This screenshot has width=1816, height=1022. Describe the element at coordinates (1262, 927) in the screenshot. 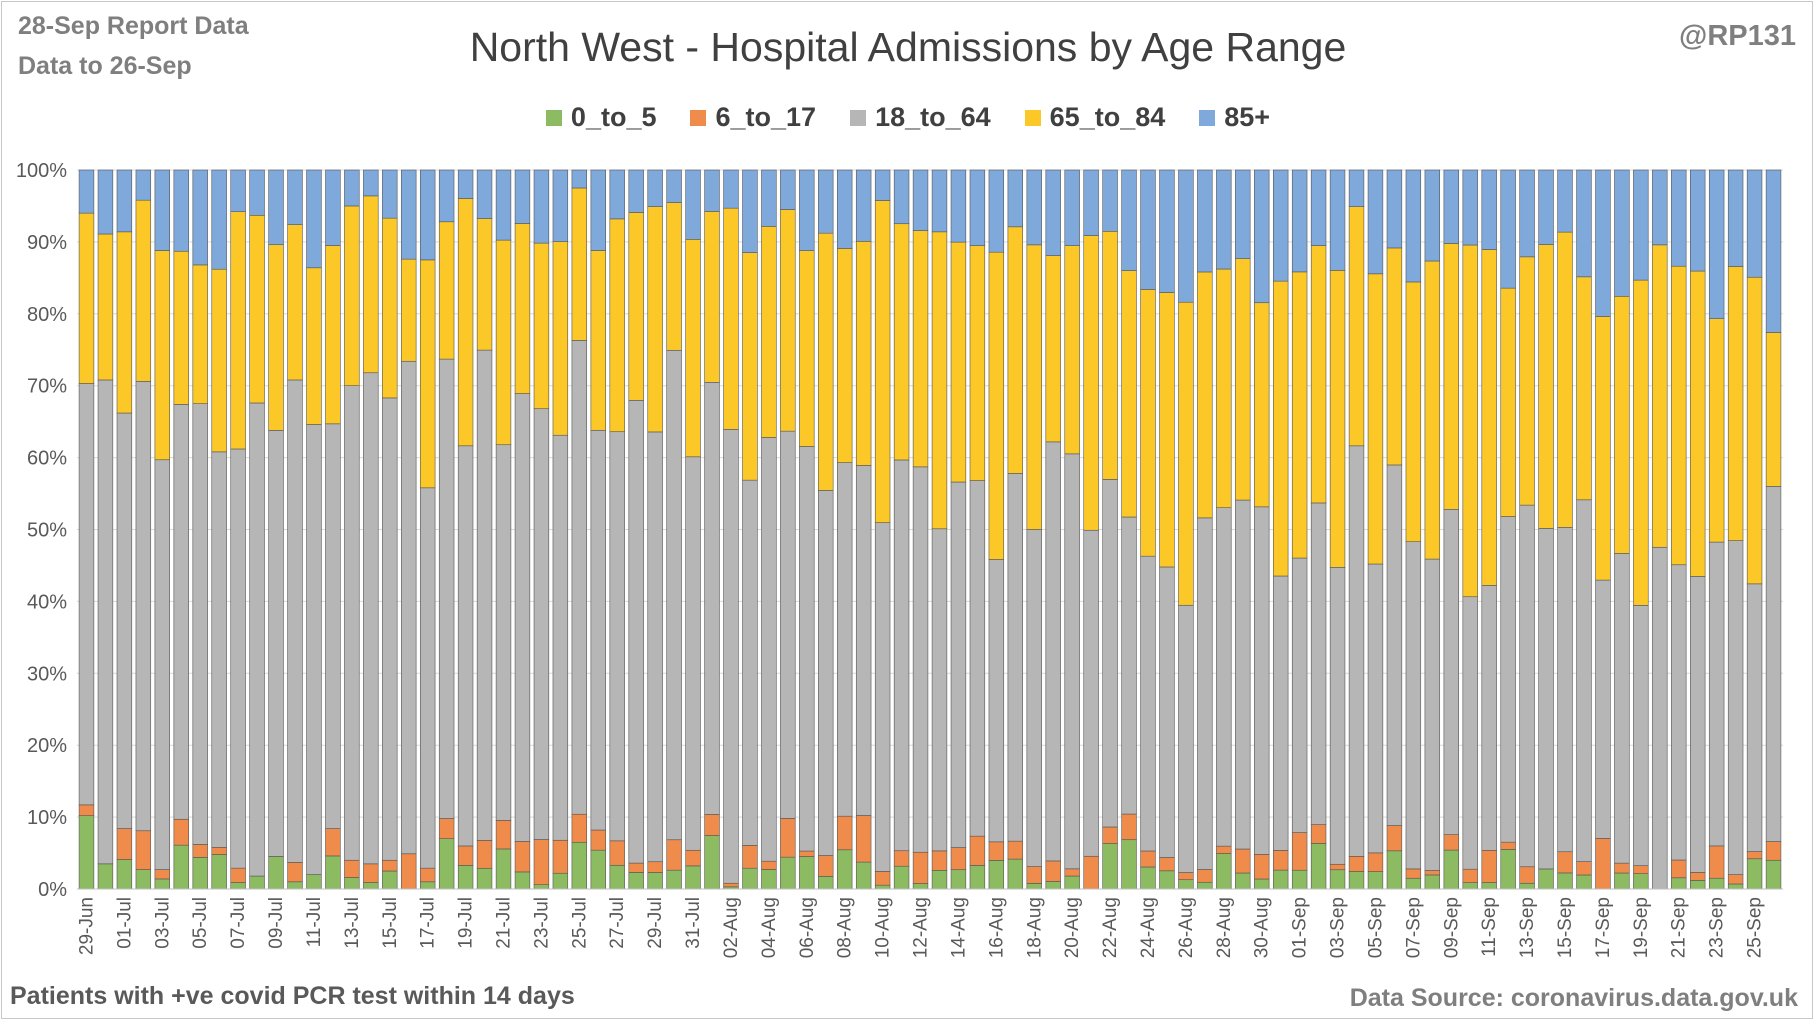

I see `x-tick-label: 30-Aug` at that location.